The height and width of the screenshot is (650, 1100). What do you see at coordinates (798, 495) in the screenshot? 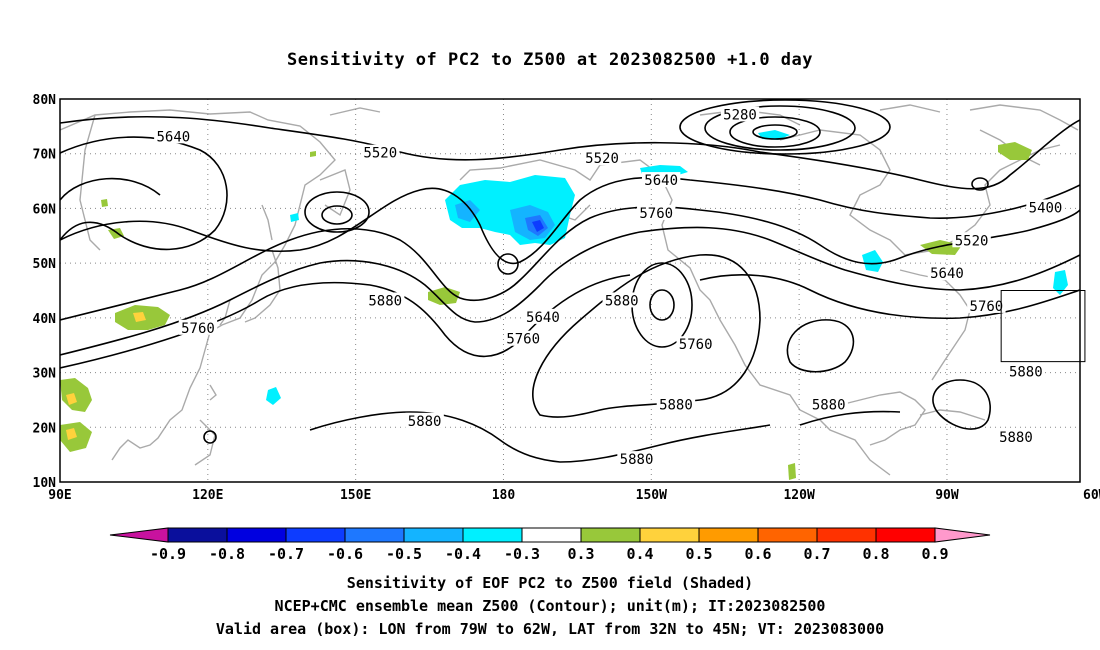
I see `x-tick-label: 120W` at bounding box center [798, 495].